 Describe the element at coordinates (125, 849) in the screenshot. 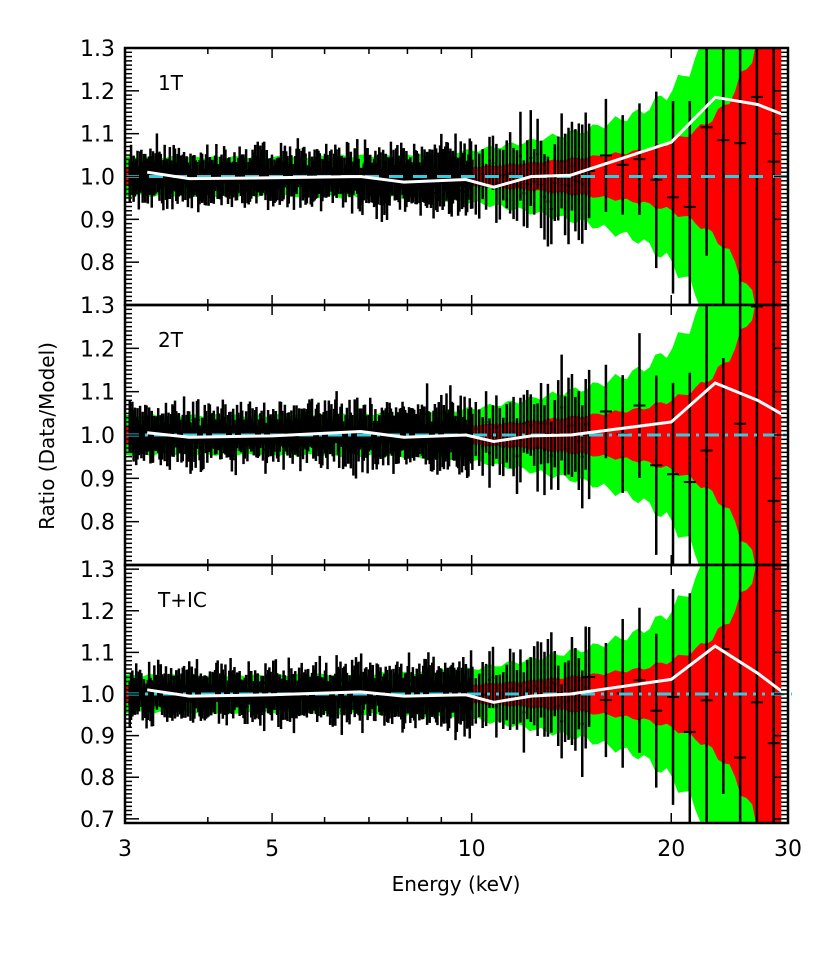

I see `x-tick-label: 3` at that location.